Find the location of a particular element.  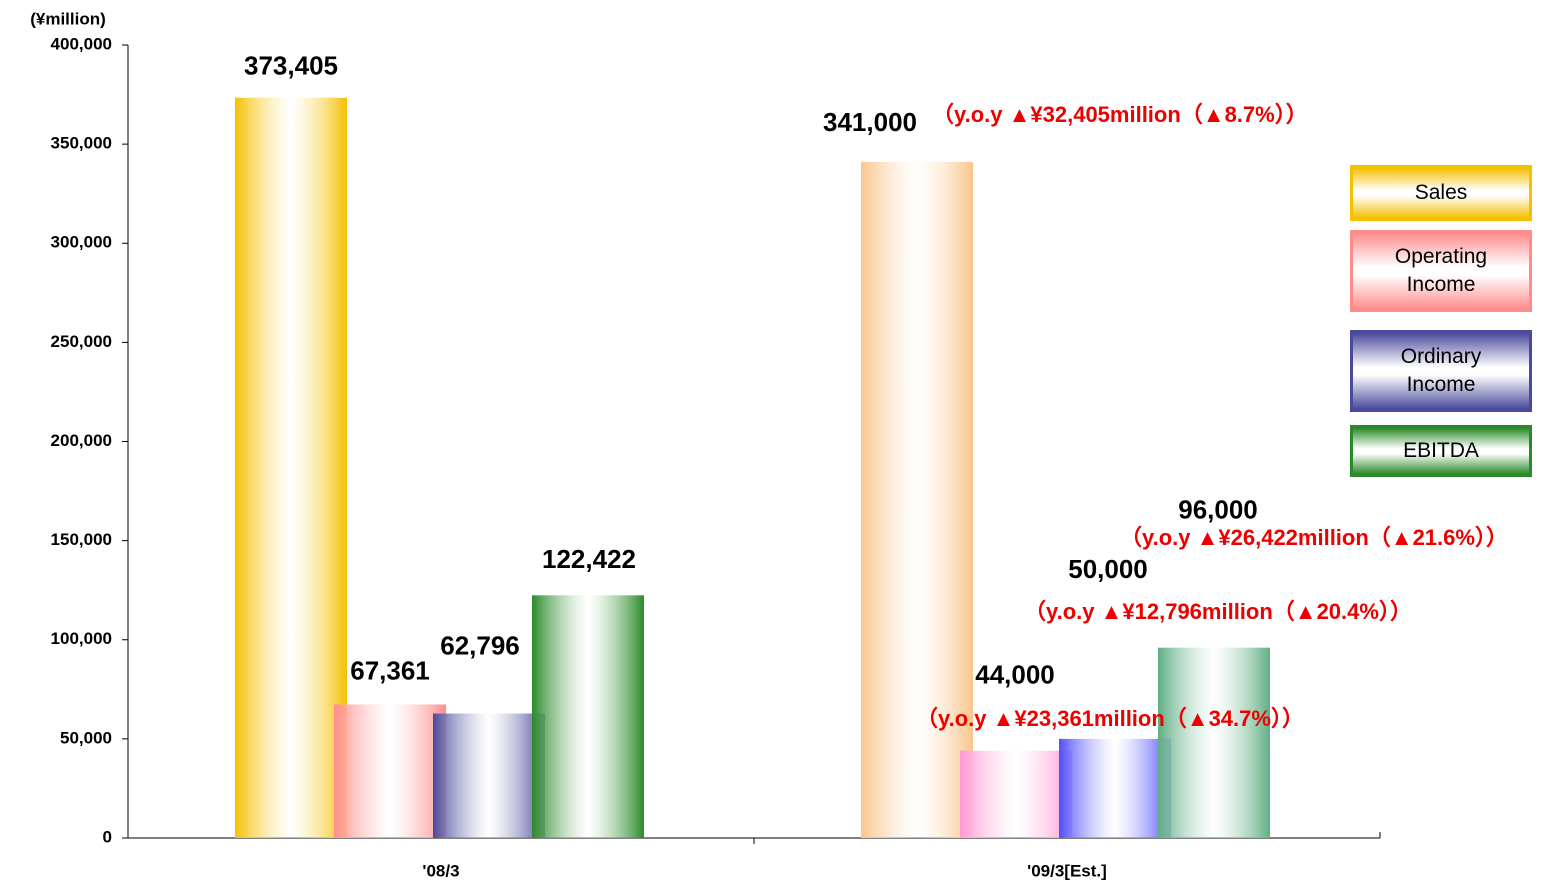

y-tick-label: 50,000 is located at coordinates (86, 737).